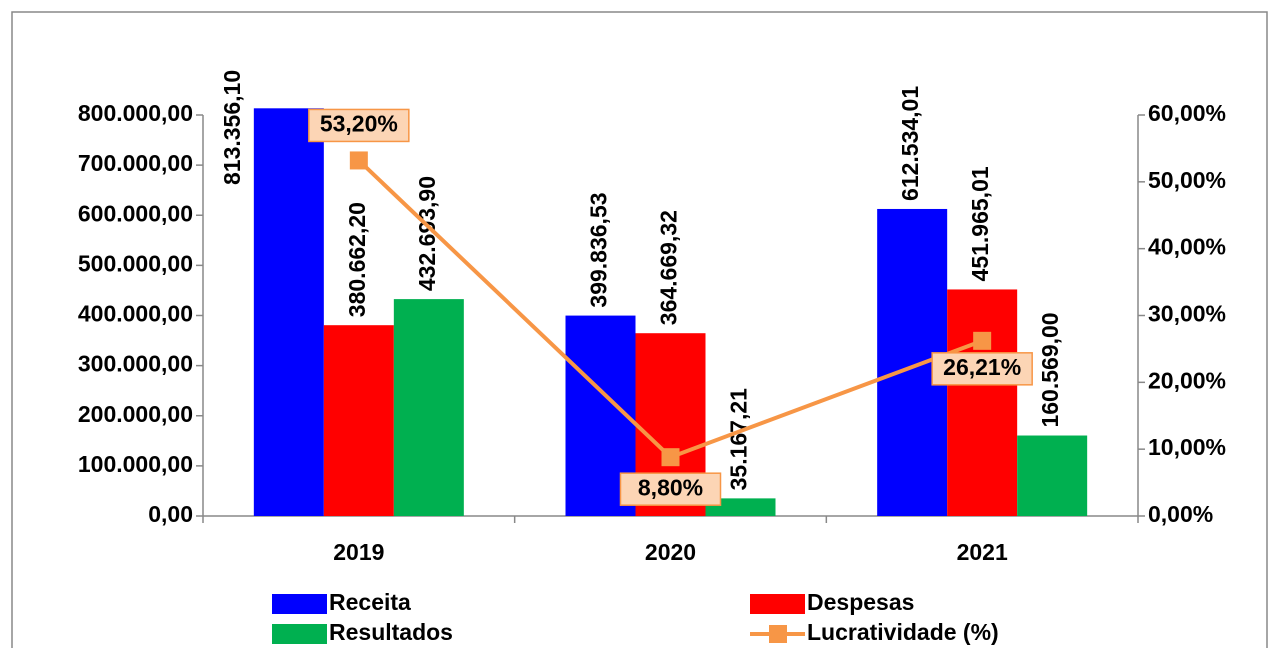  I want to click on data-label: 26,21%, so click(982, 367).